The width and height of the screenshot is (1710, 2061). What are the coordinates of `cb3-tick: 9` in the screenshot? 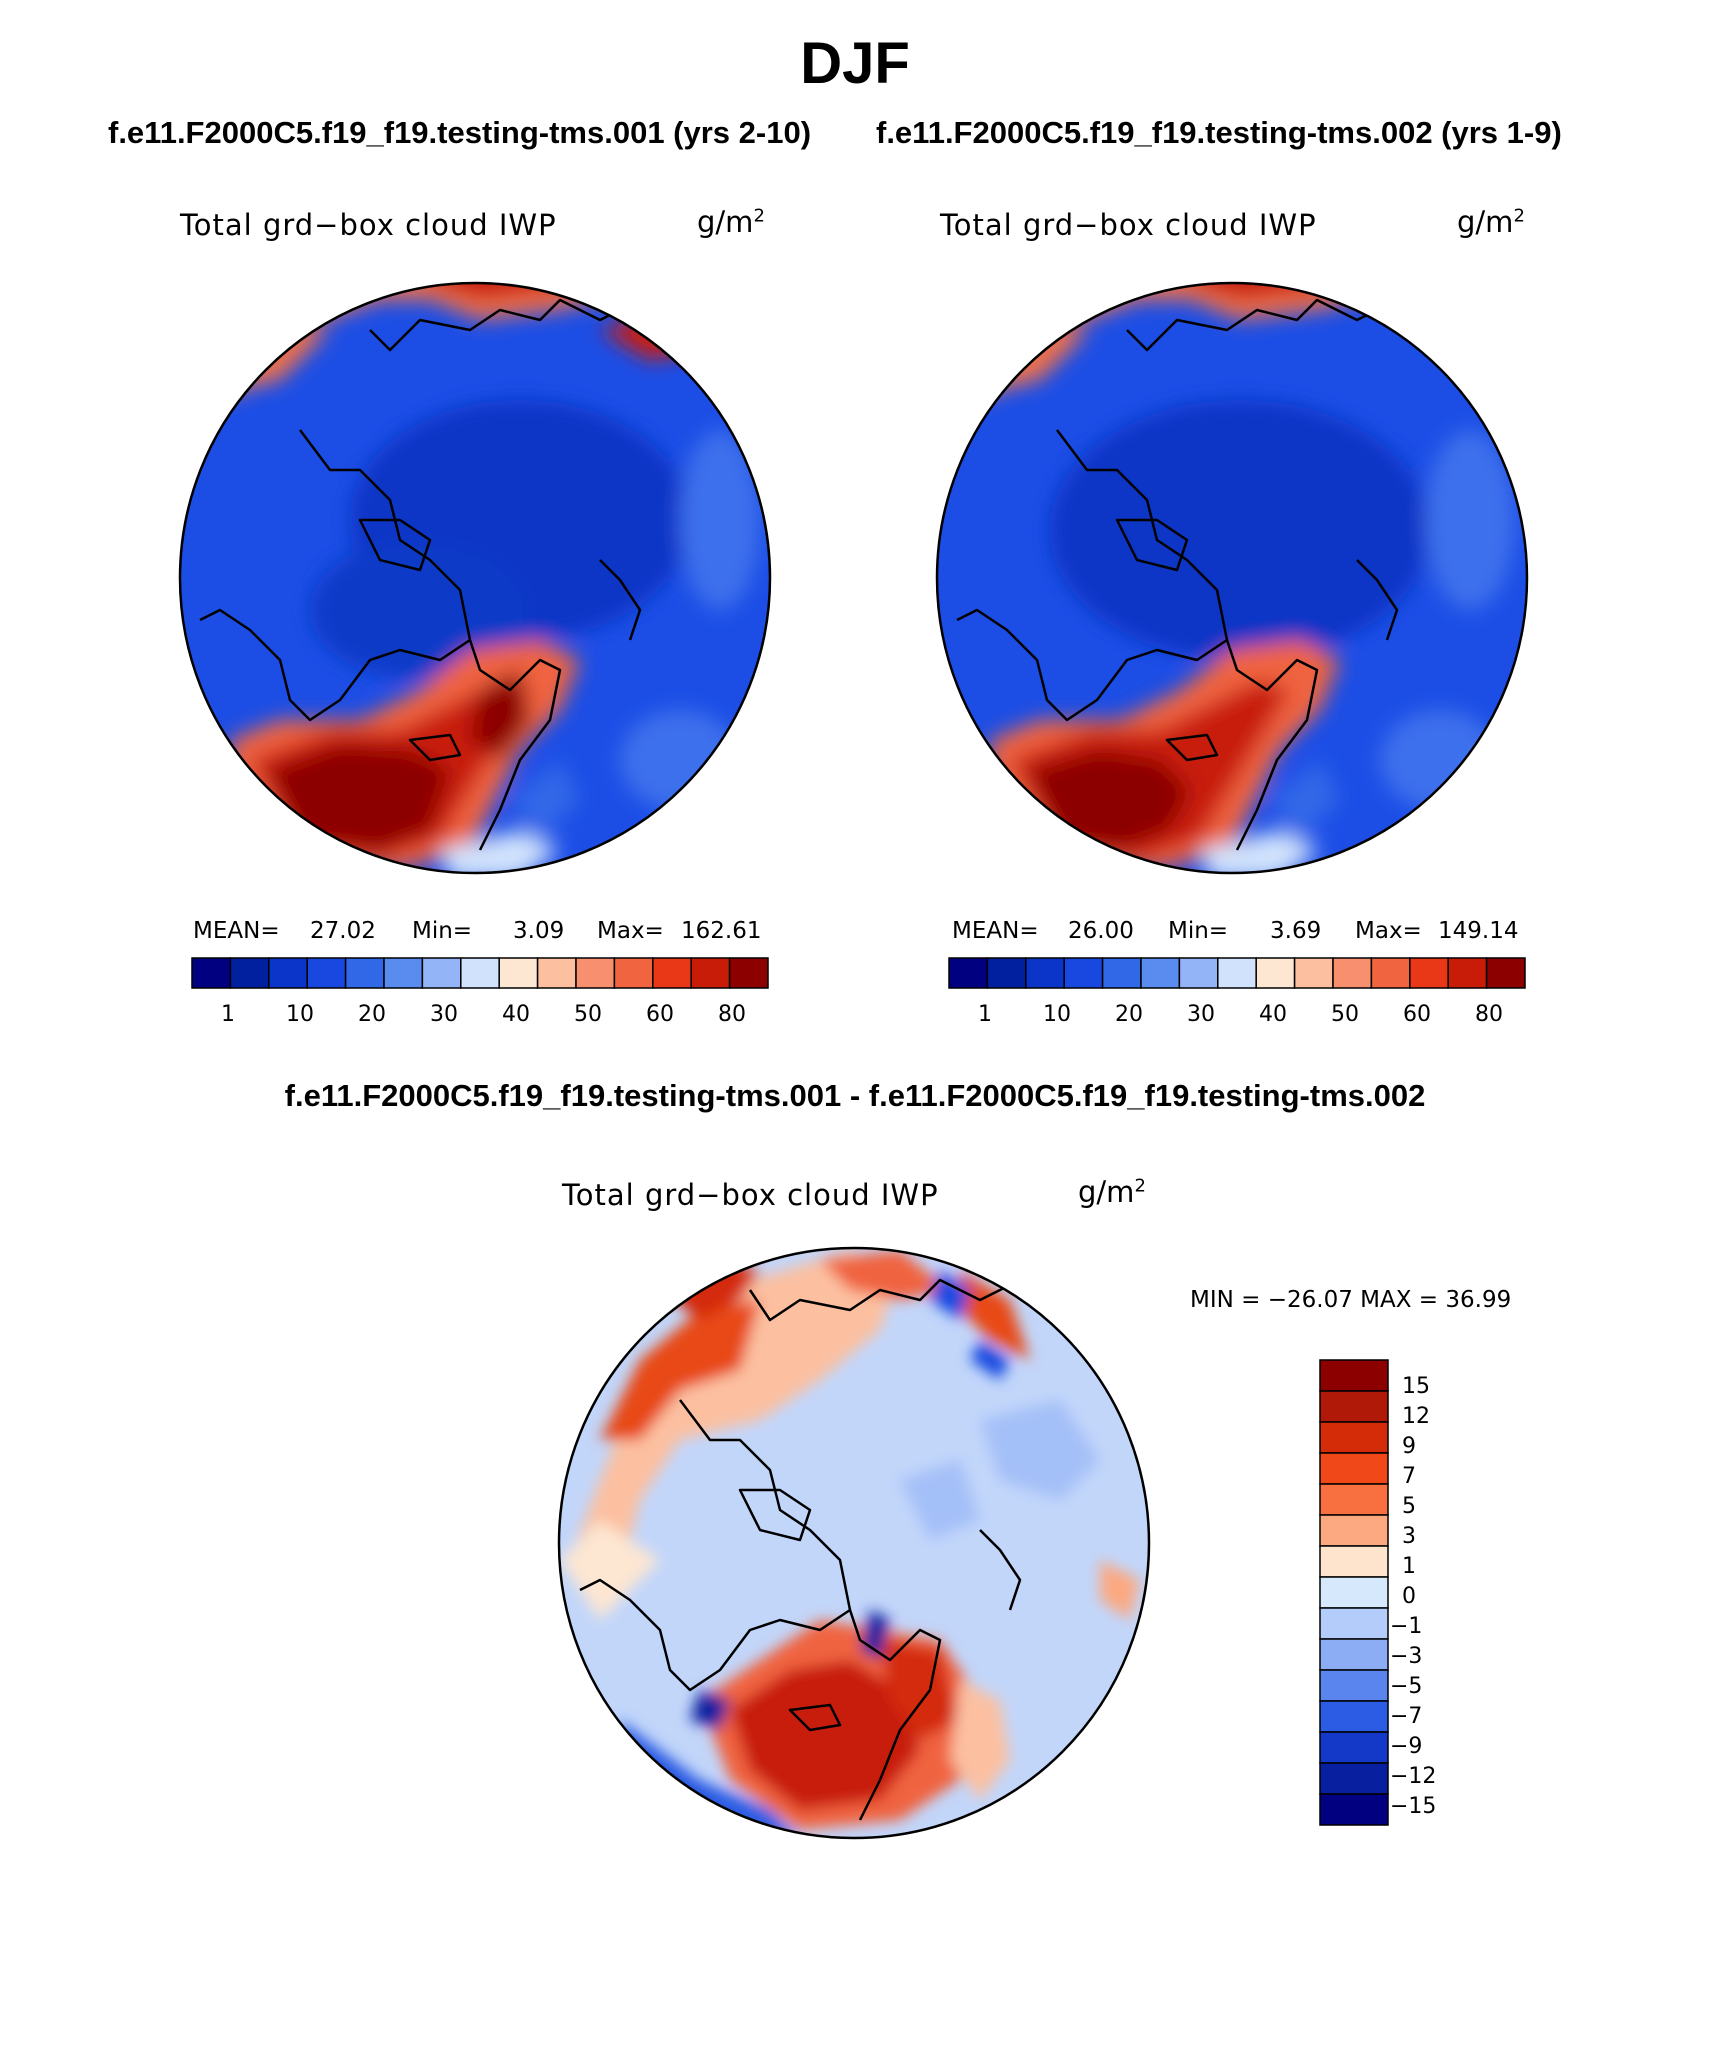 It's located at (1409, 1446).